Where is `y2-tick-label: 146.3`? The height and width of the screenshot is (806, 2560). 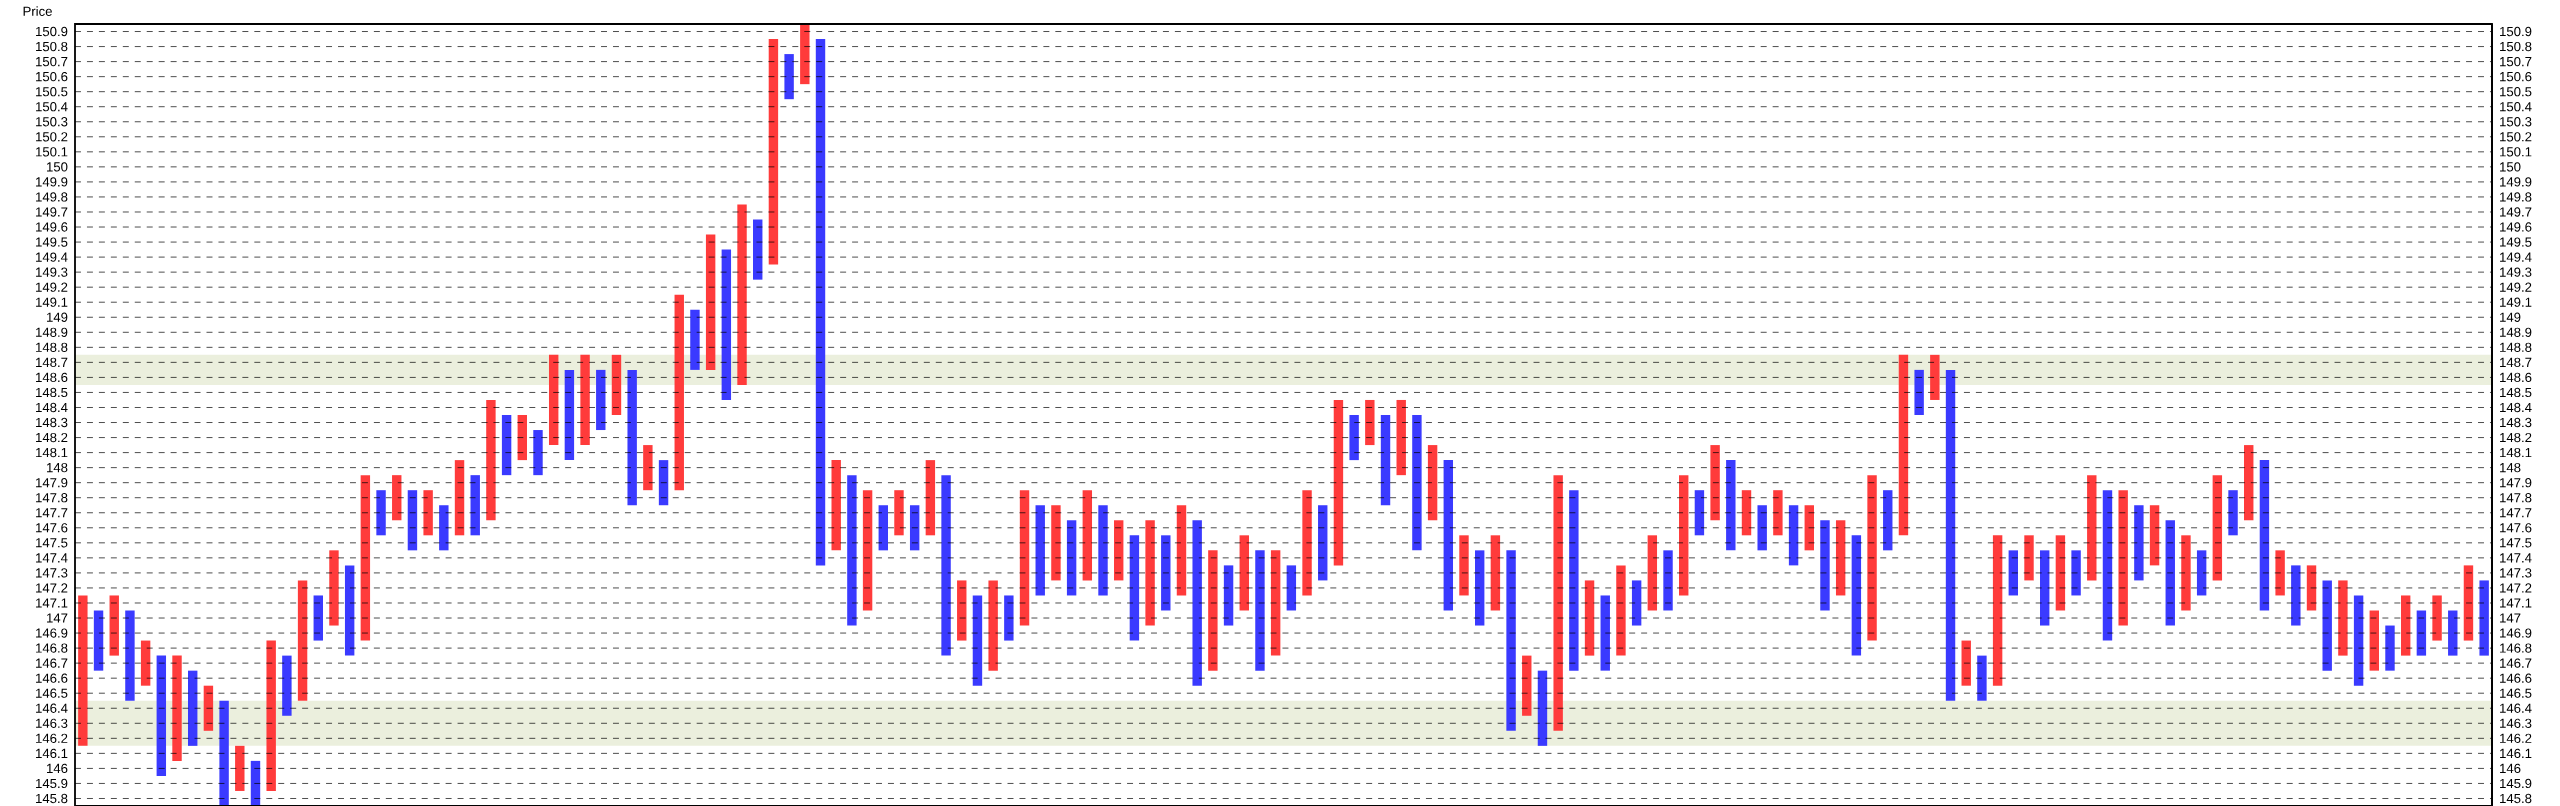
y2-tick-label: 146.3 is located at coordinates (2516, 723).